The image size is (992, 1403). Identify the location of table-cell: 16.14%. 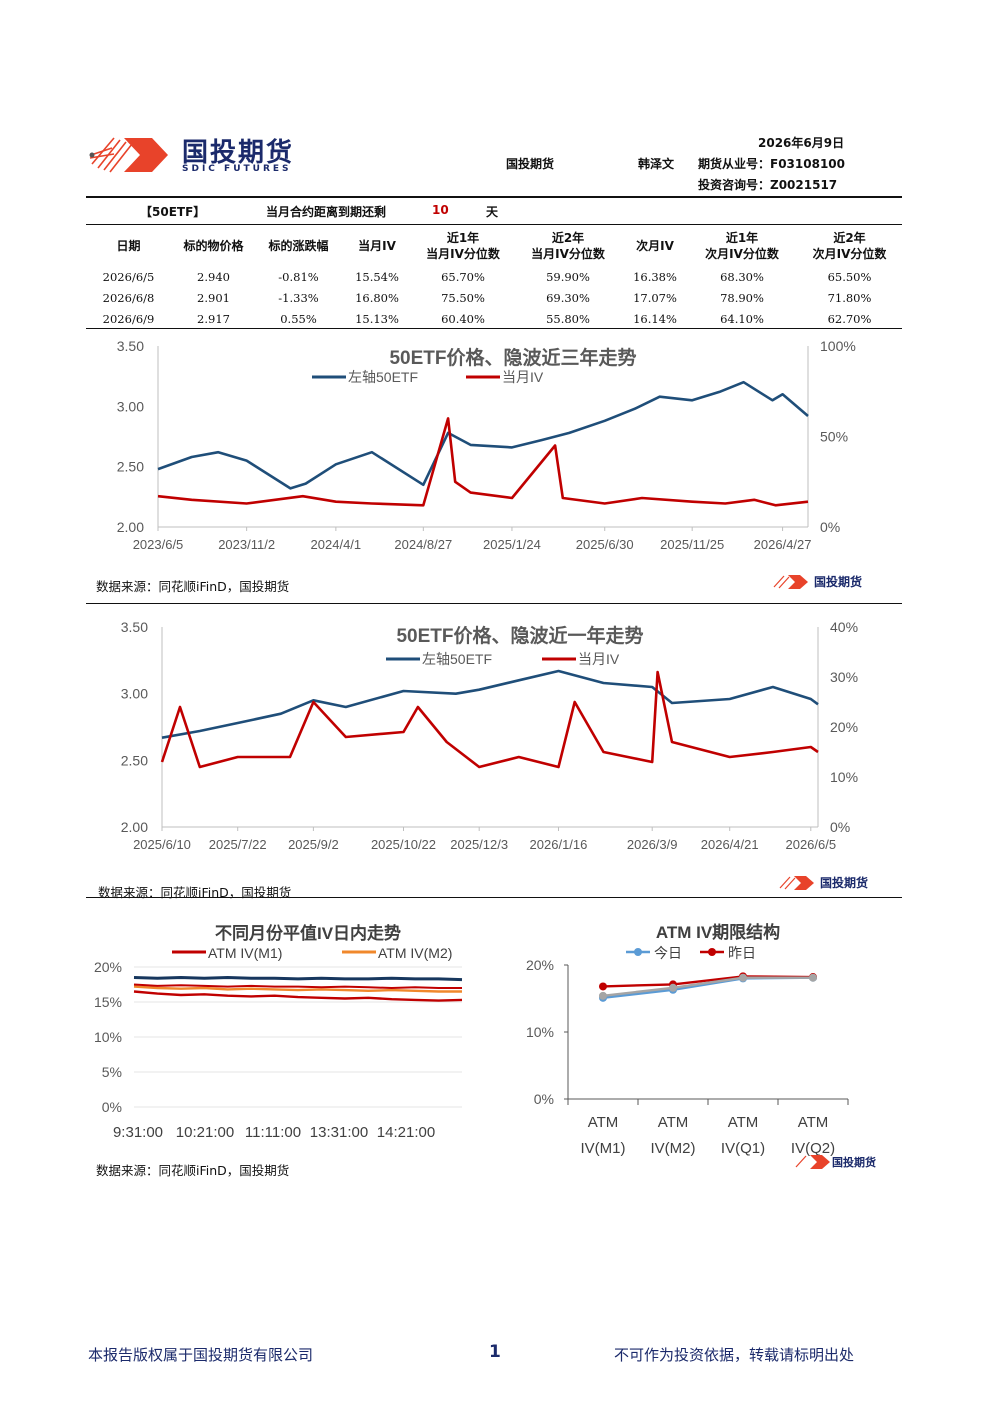
(655, 318).